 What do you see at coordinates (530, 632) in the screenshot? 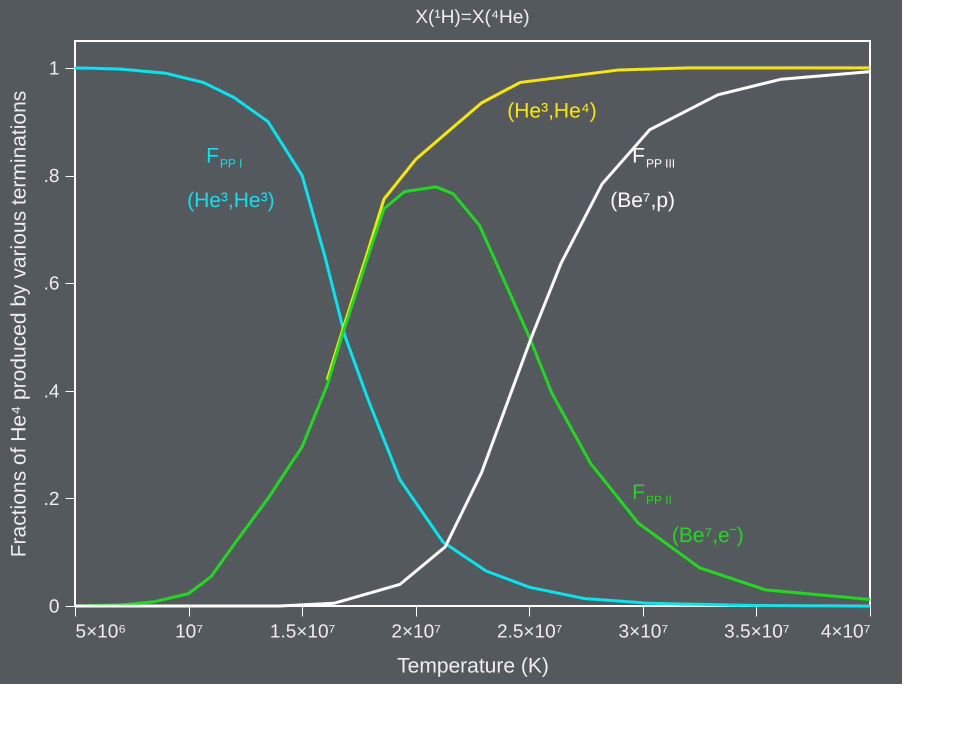
I see `x-tick-label: 2.5×10⁷` at bounding box center [530, 632].